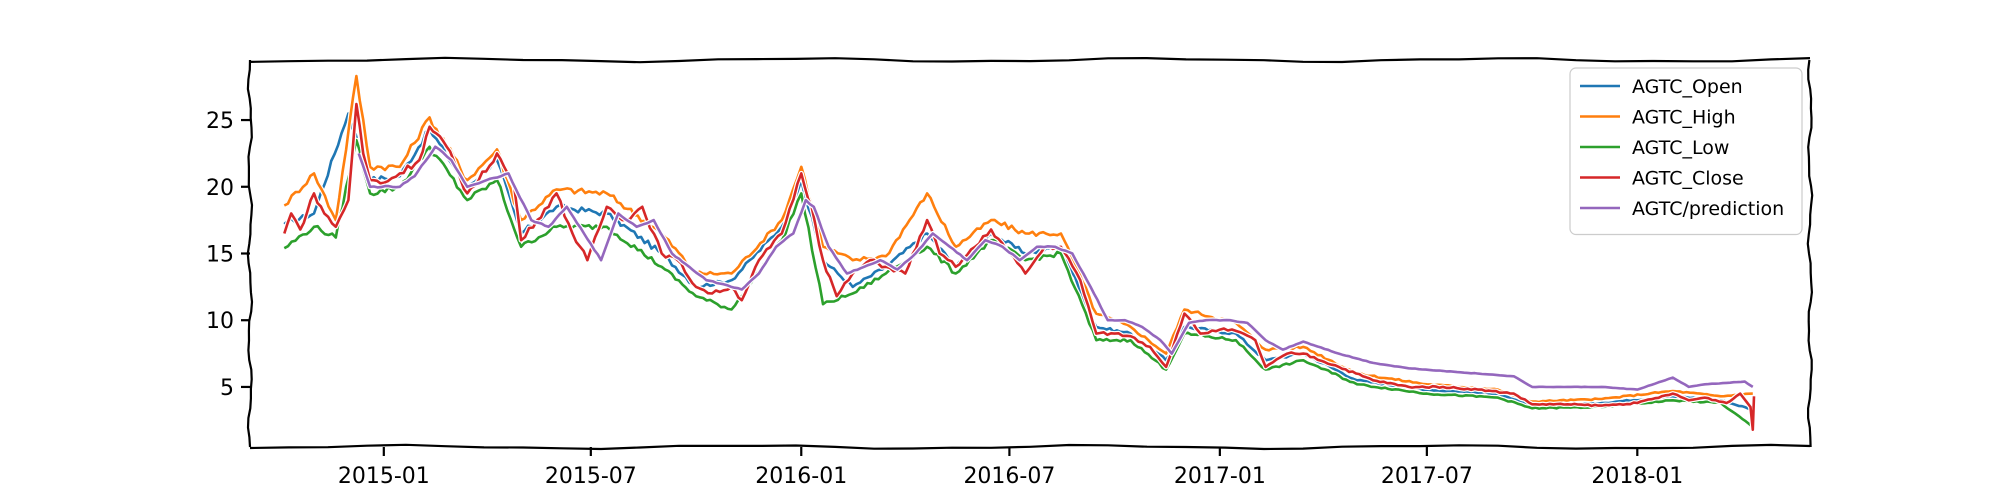 The height and width of the screenshot is (500, 2000). What do you see at coordinates (1637, 476) in the screenshot?
I see `x-tick-label: 2018-01` at bounding box center [1637, 476].